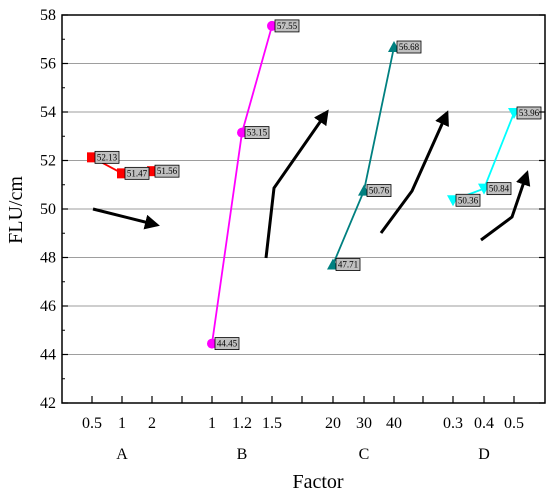 Image resolution: width=550 pixels, height=499 pixels. I want to click on y-tick-label: 48, so click(48, 258).